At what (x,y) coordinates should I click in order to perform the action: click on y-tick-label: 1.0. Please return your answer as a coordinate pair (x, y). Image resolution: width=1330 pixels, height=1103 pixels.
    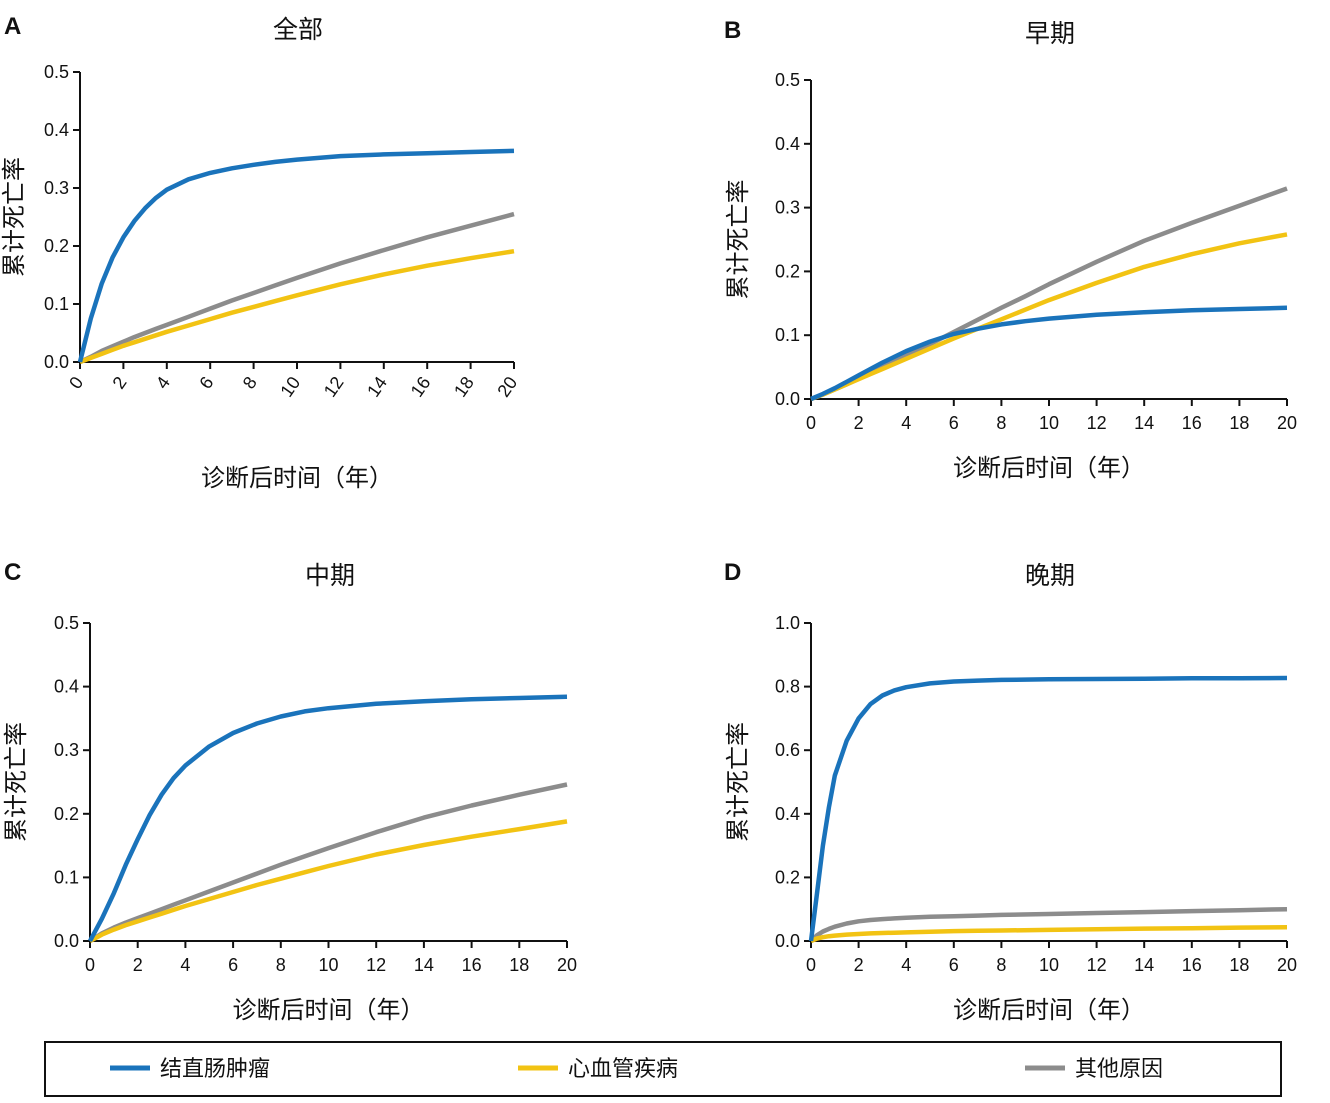
    Looking at the image, I should click on (787, 623).